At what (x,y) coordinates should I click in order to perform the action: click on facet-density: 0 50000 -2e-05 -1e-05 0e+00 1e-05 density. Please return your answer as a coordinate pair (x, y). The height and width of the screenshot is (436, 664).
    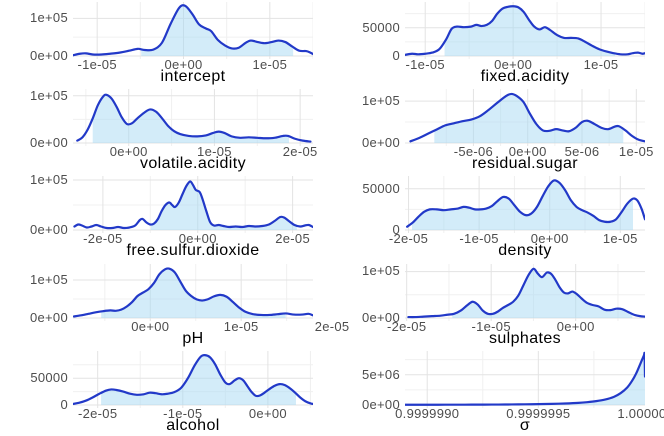
    Looking at the image, I should click on (498, 217).